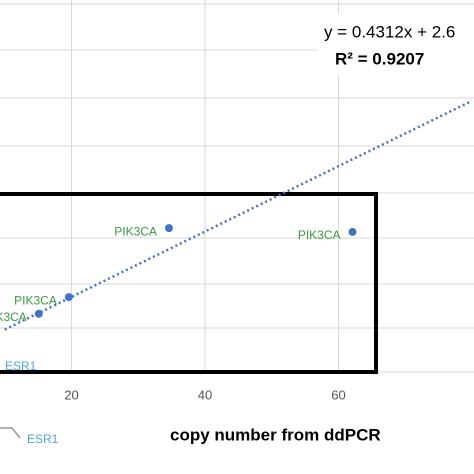  What do you see at coordinates (10, 433) in the screenshot?
I see `legend-line` at bounding box center [10, 433].